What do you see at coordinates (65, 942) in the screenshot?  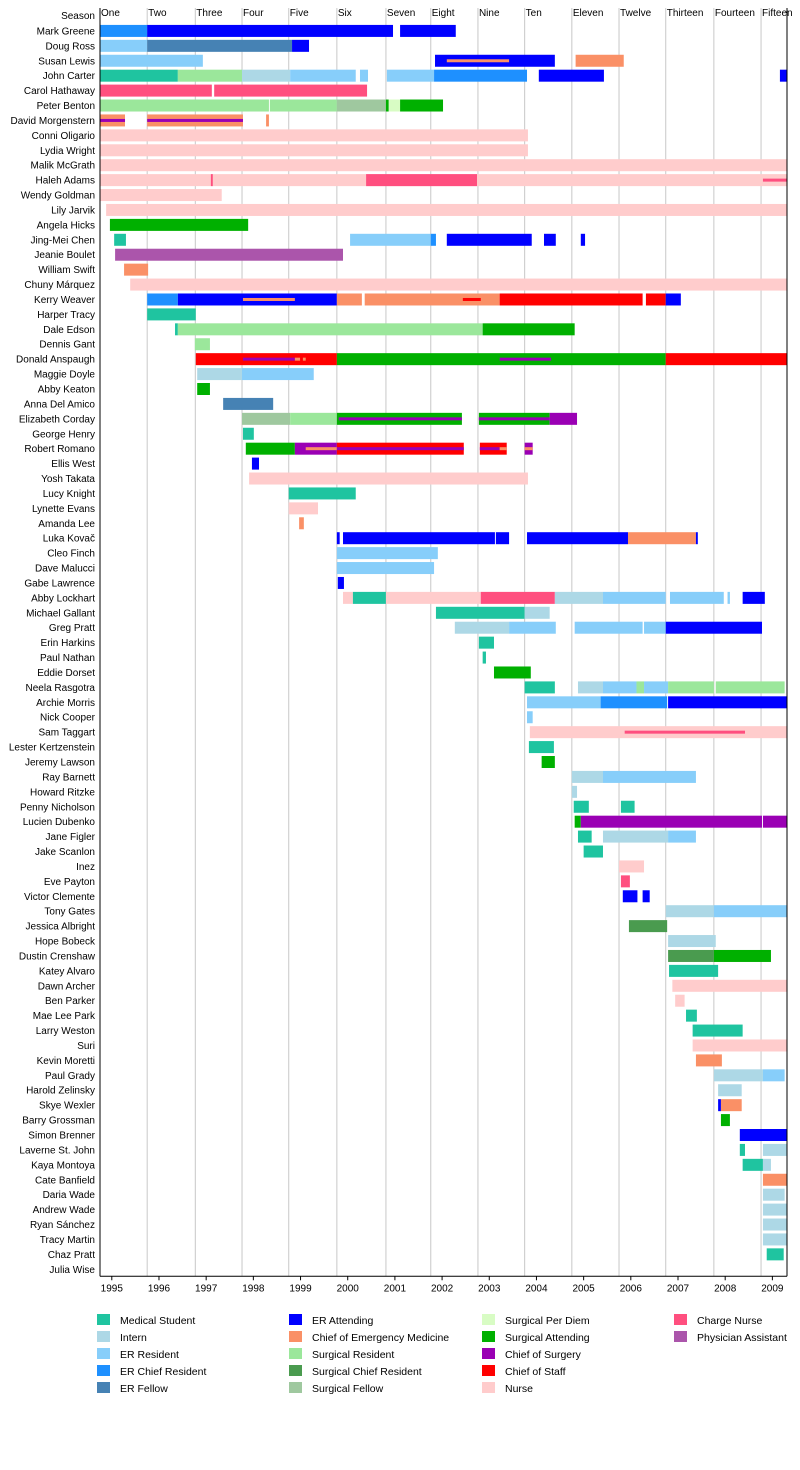 I see `character-name: Hope Bobeck` at bounding box center [65, 942].